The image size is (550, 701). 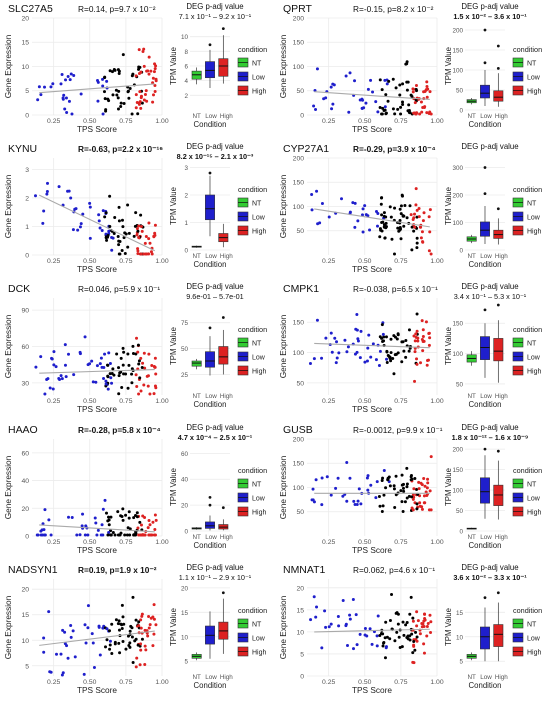 I want to click on y-tick-label: 100, so click(x=299, y=353).